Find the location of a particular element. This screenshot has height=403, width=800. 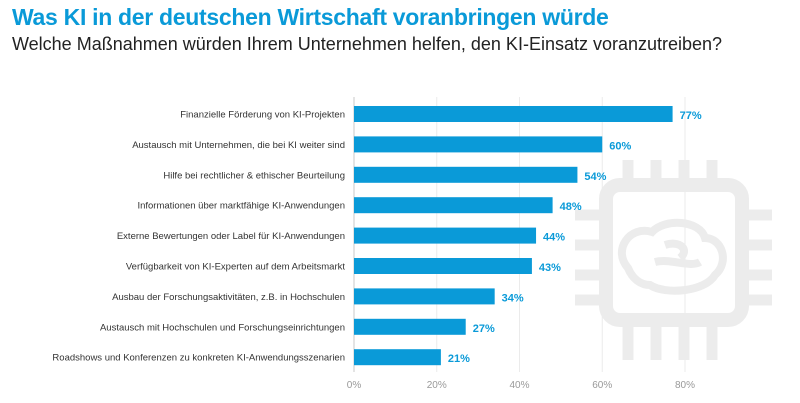

data-label: 54% is located at coordinates (595, 177).